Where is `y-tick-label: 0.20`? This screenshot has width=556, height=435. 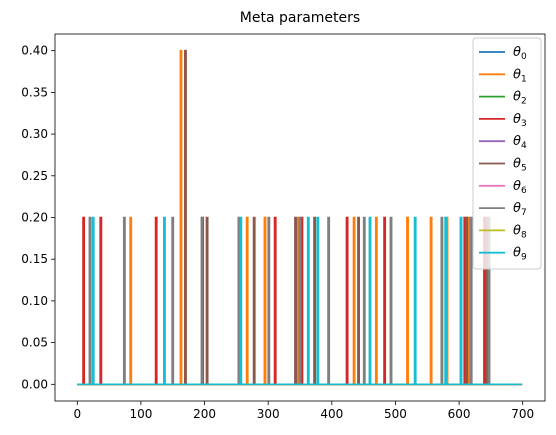 y-tick-label: 0.20 is located at coordinates (34, 218).